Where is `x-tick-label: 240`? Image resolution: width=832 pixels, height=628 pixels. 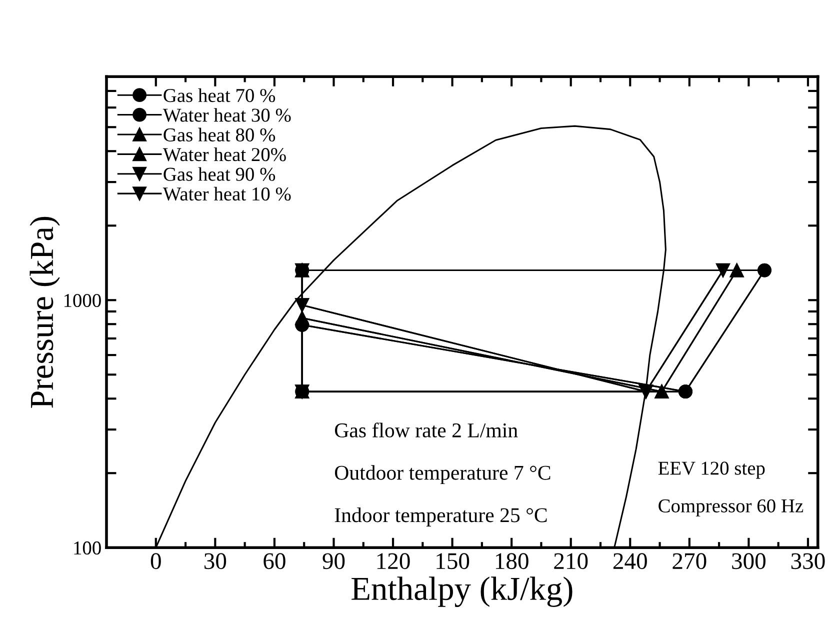 x-tick-label: 240 is located at coordinates (630, 561).